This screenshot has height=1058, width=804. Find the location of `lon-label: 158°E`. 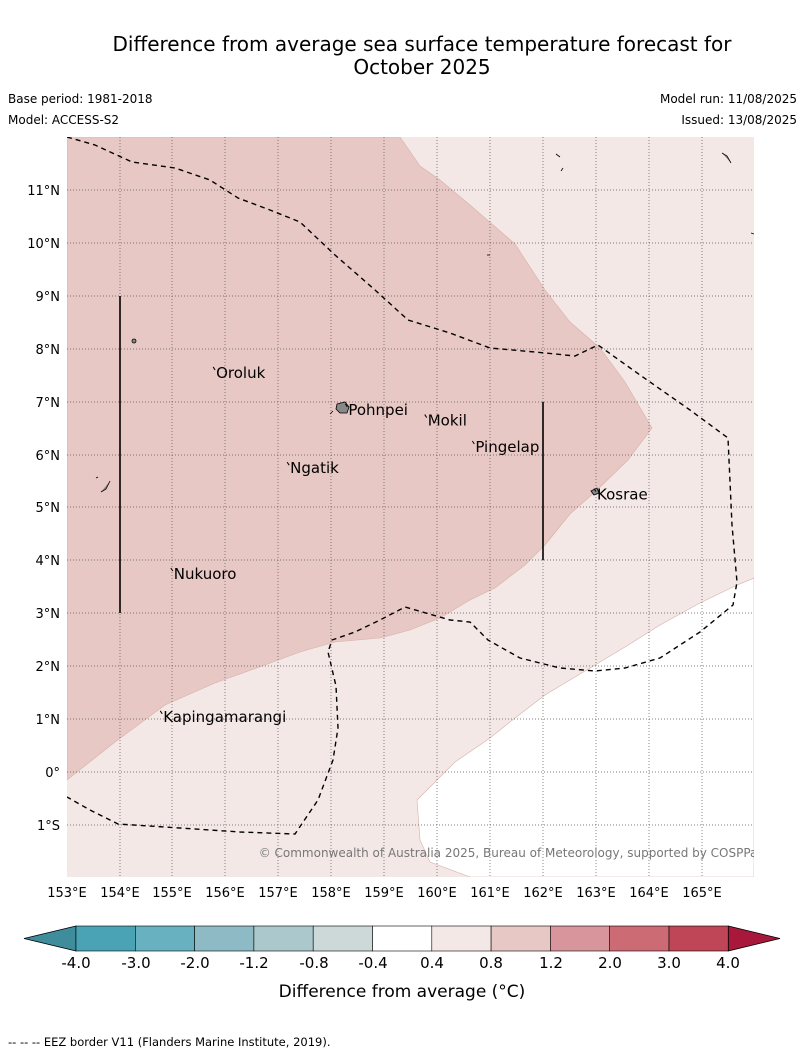

lon-label: 158°E is located at coordinates (331, 893).